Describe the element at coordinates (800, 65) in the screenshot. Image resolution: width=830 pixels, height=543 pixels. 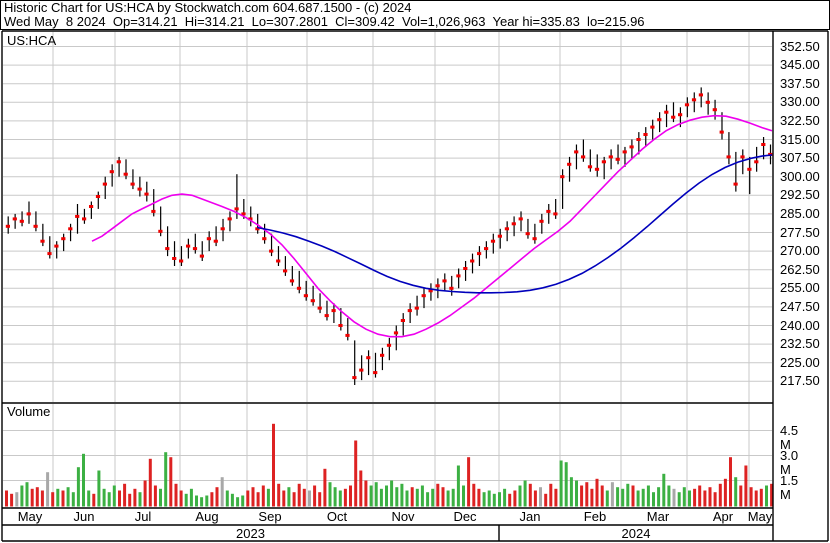
I see `price-tick-label: 345.00` at that location.